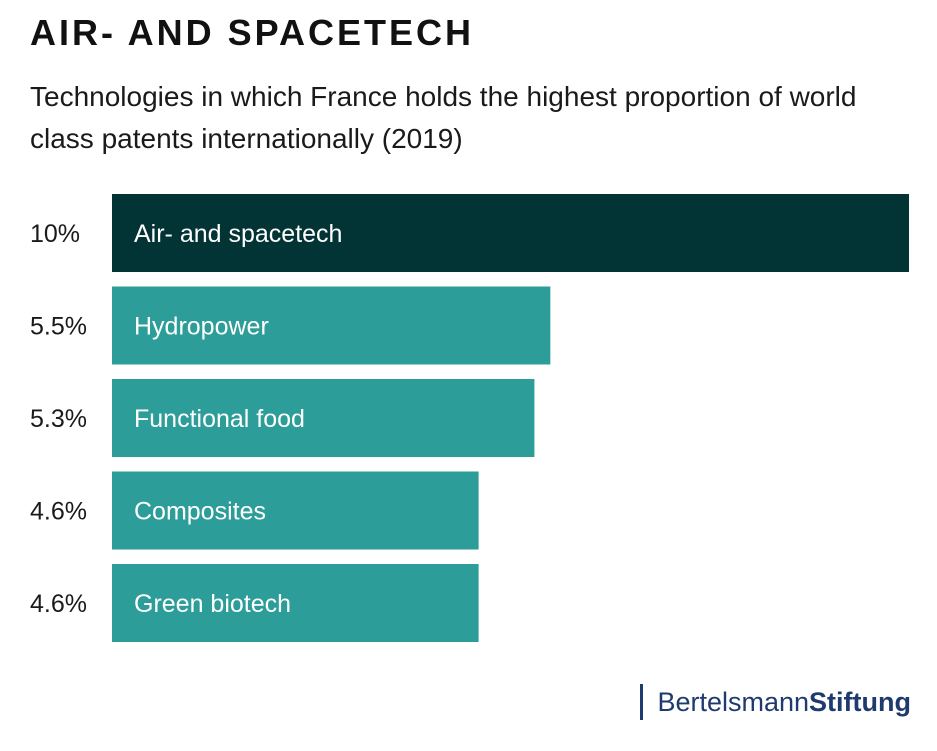  I want to click on logo-bar, so click(642, 702).